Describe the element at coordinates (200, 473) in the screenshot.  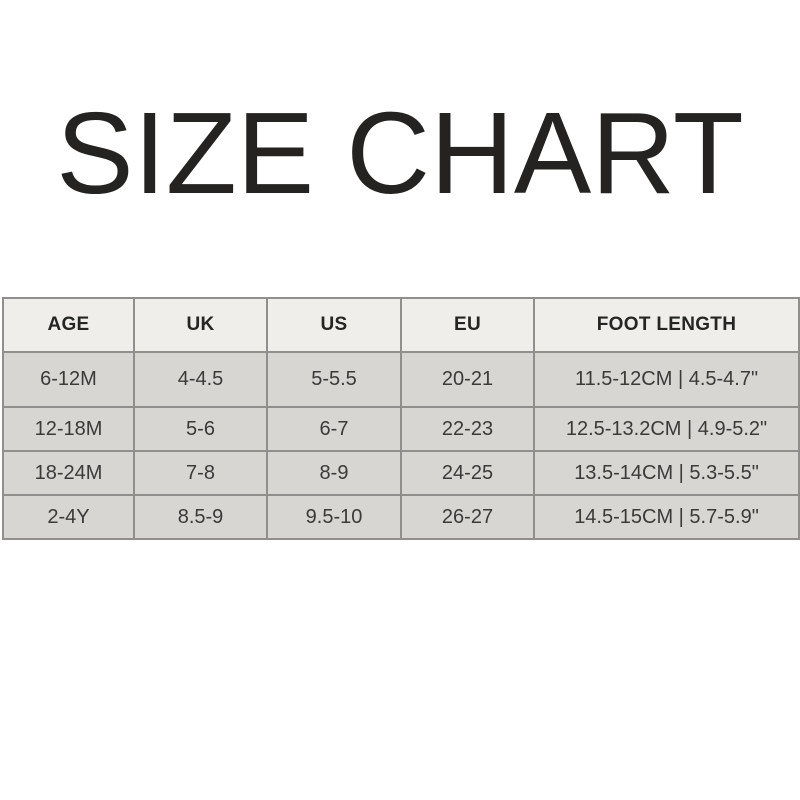
I see `cell-uk: 7-8` at that location.